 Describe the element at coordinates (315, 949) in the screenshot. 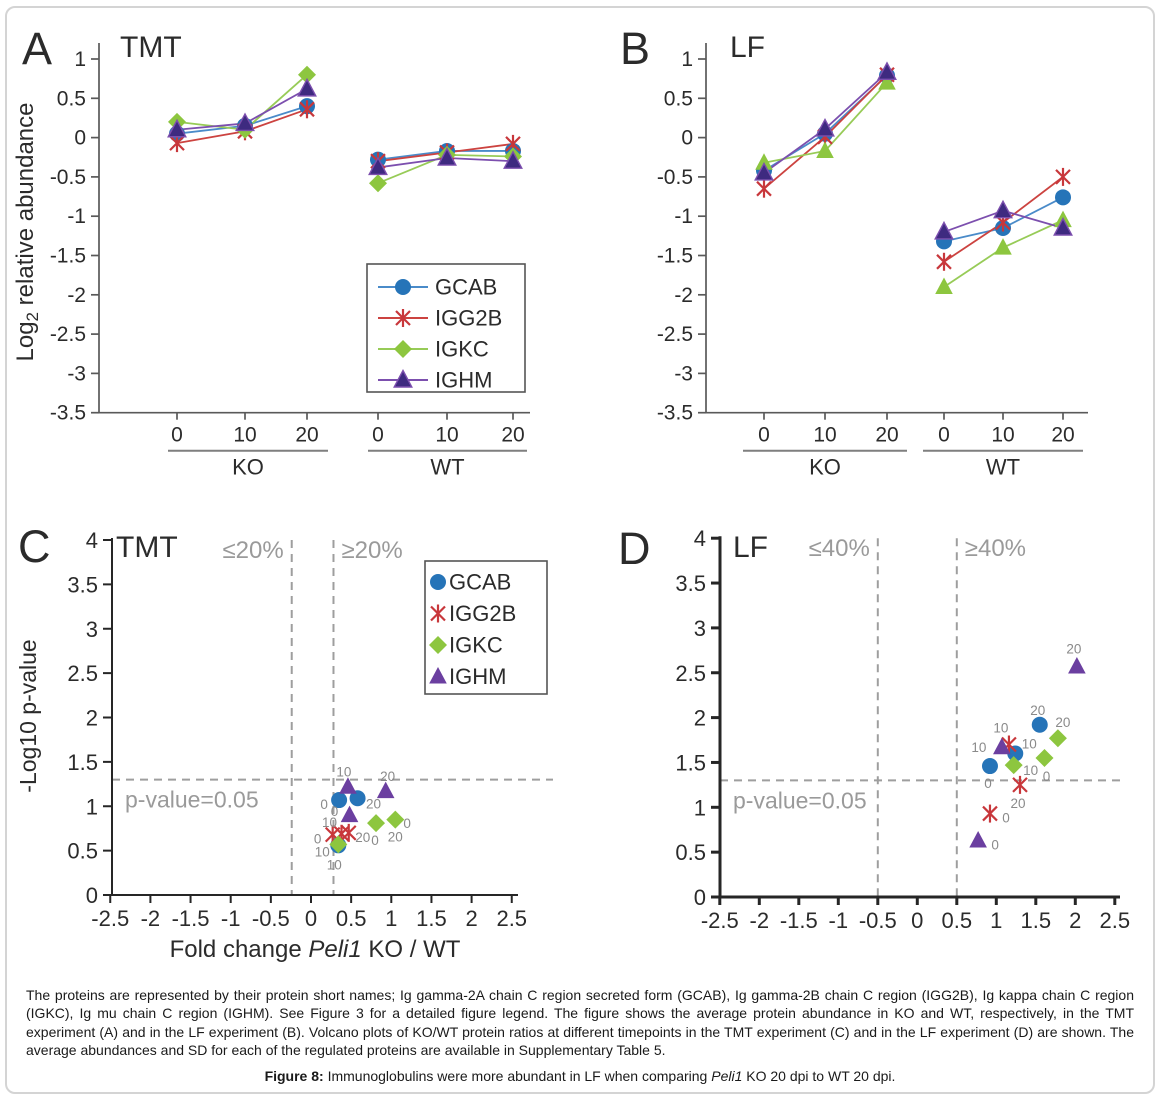

I see `x-axis-title: Fold change Peli1 KO / WT` at that location.